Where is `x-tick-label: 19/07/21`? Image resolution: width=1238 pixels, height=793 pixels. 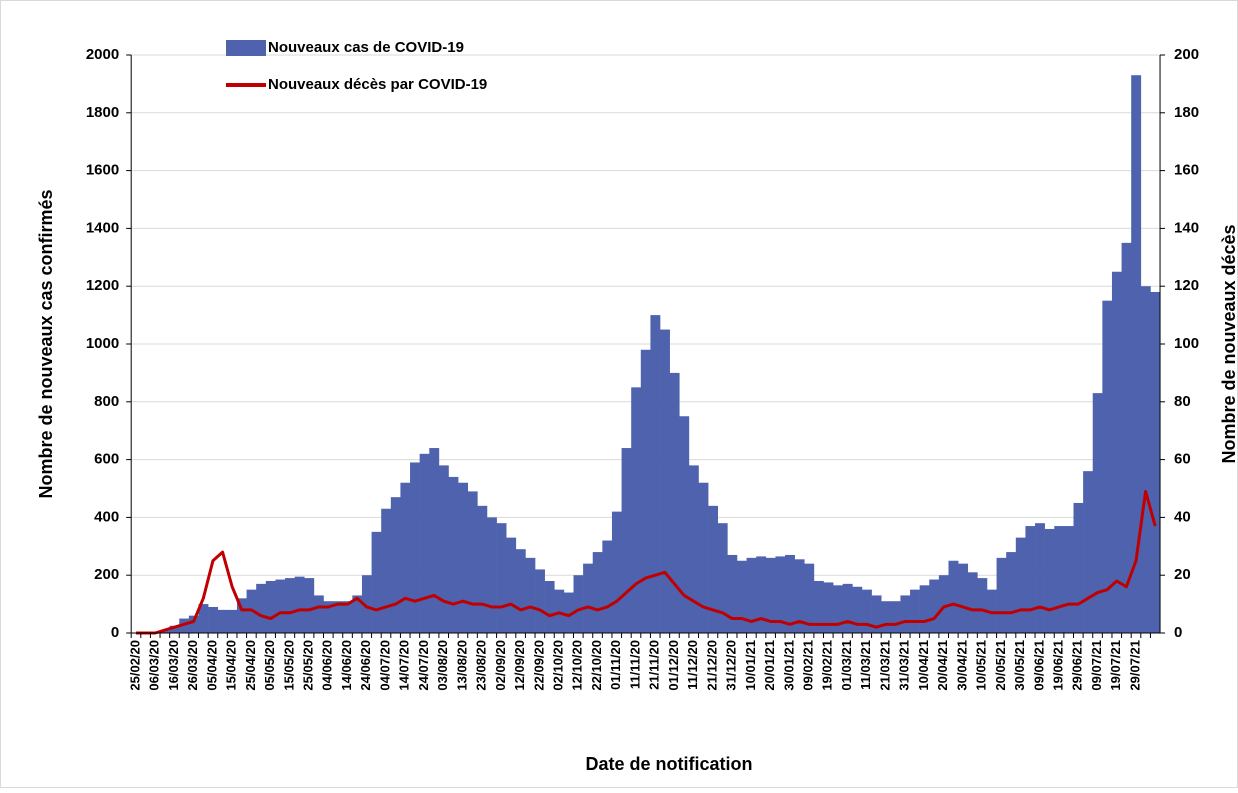
x-tick-label: 19/07/21 is located at coordinates (1115, 665).